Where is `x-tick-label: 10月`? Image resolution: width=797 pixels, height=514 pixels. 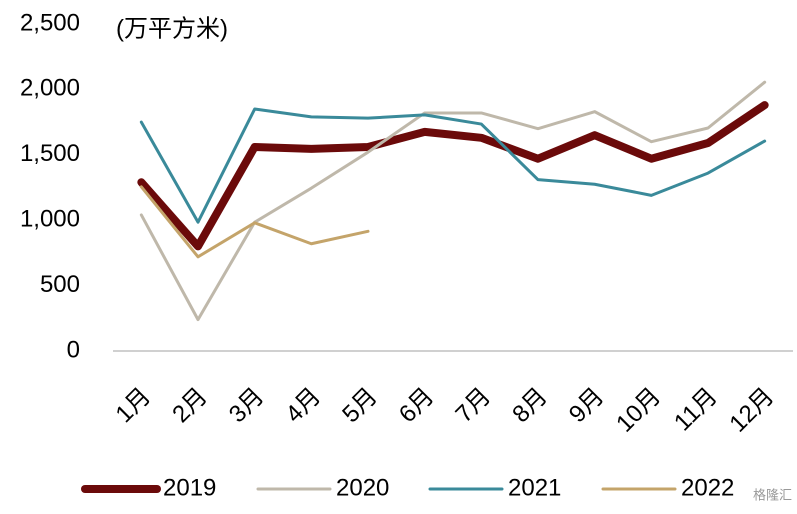 x-tick-label: 10月 is located at coordinates (638, 410).